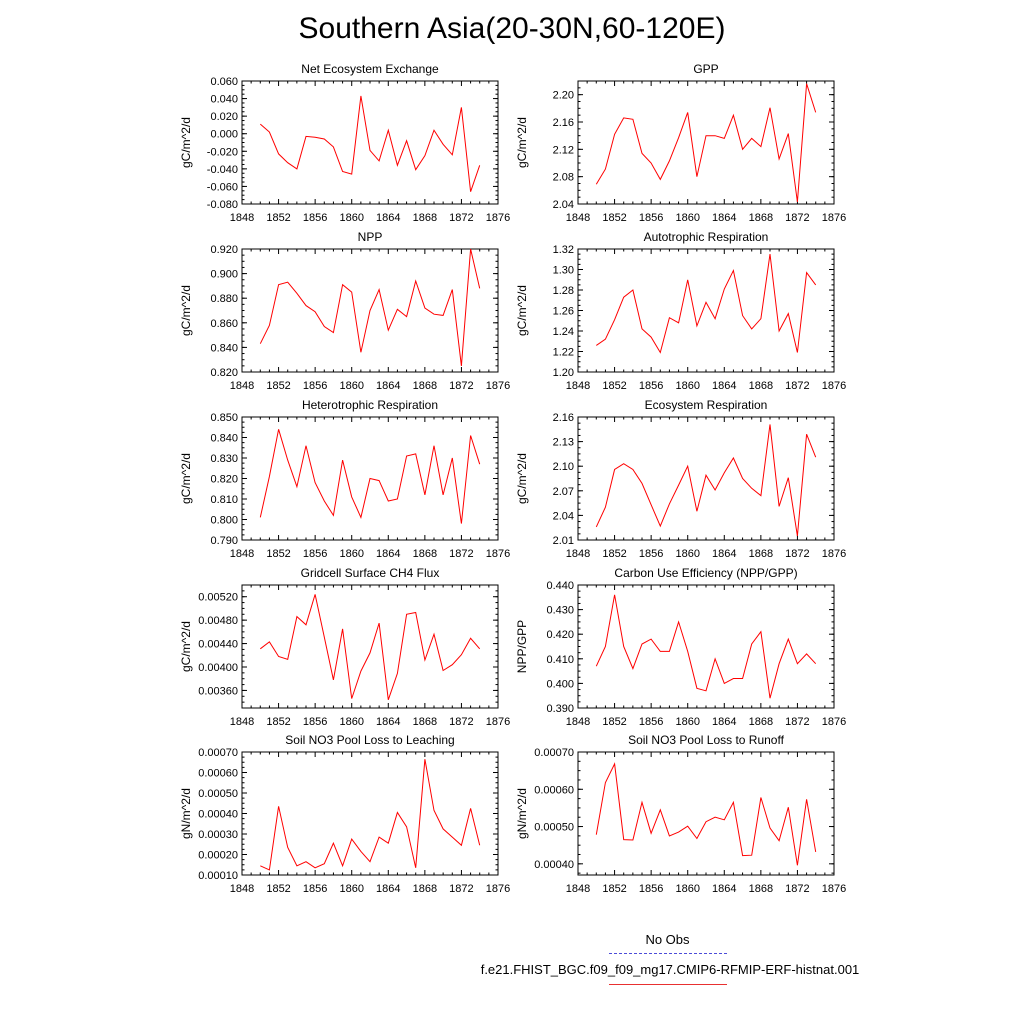 The width and height of the screenshot is (1024, 1024). What do you see at coordinates (222, 205) in the screenshot?
I see `y-tick-label: -0.080` at bounding box center [222, 205].